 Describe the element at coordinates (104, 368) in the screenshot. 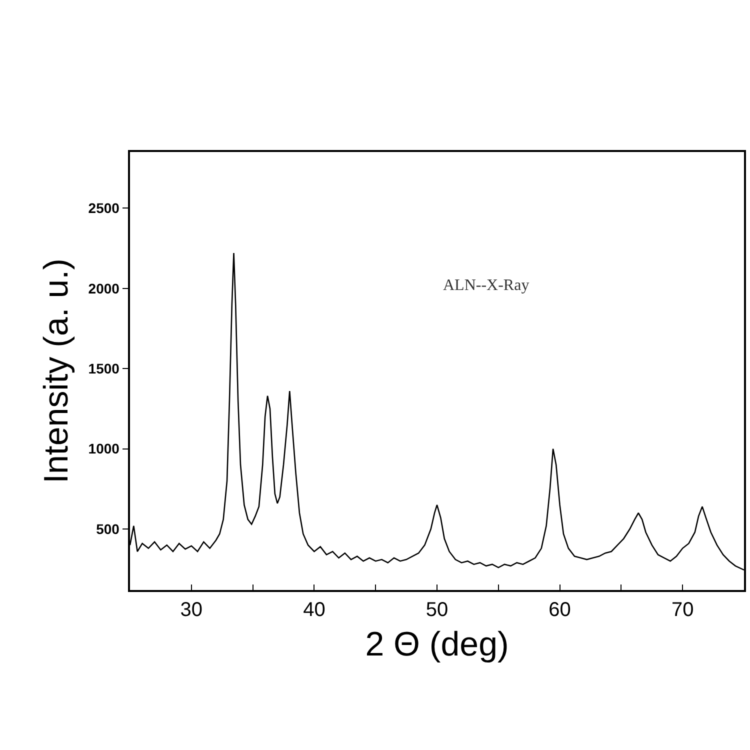

I see `y-tick-label: 1500` at that location.